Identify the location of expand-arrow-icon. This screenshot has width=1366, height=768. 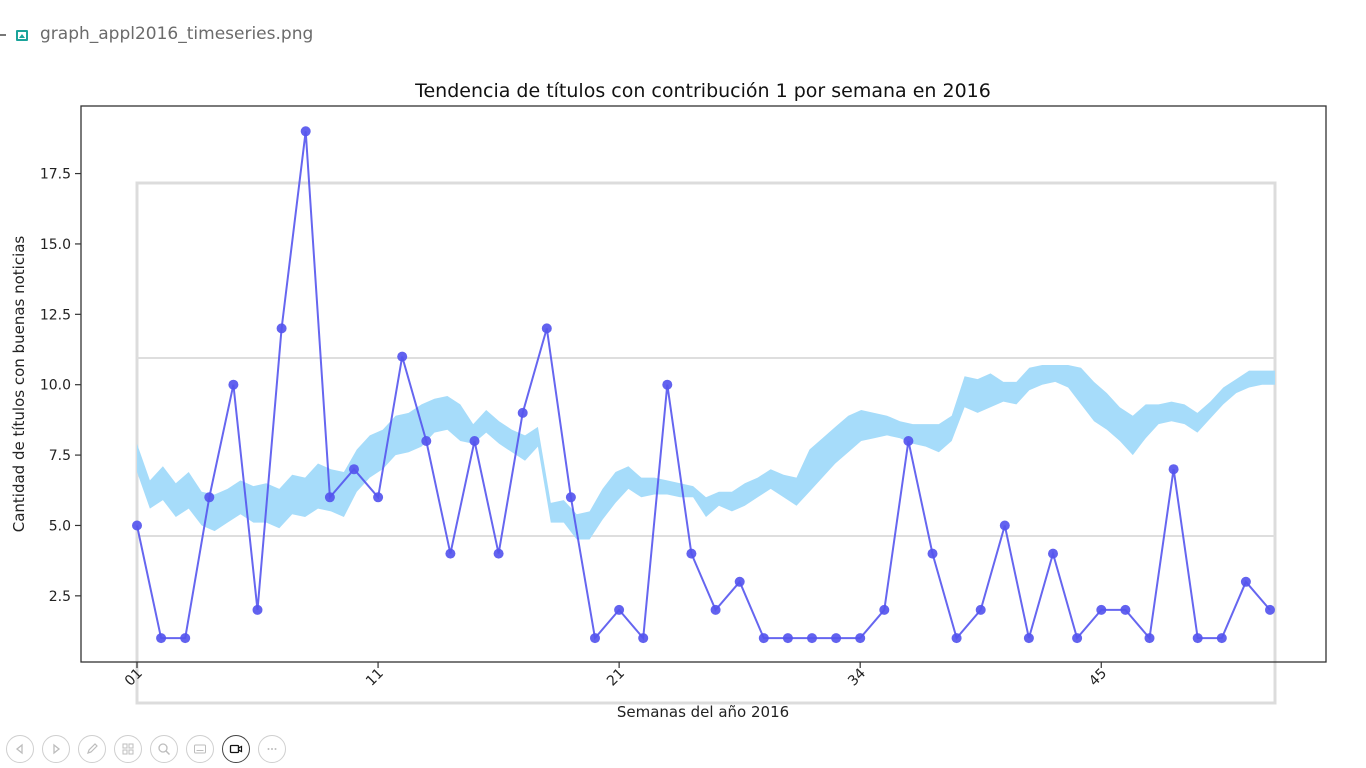
(3, 35).